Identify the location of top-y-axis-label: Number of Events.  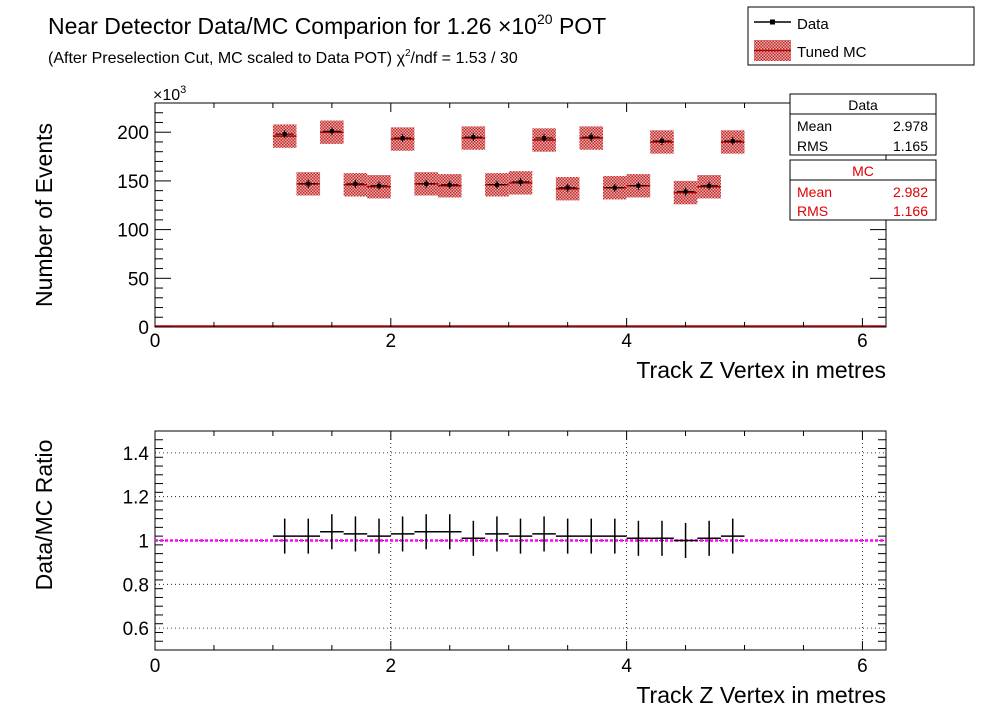
(44, 215).